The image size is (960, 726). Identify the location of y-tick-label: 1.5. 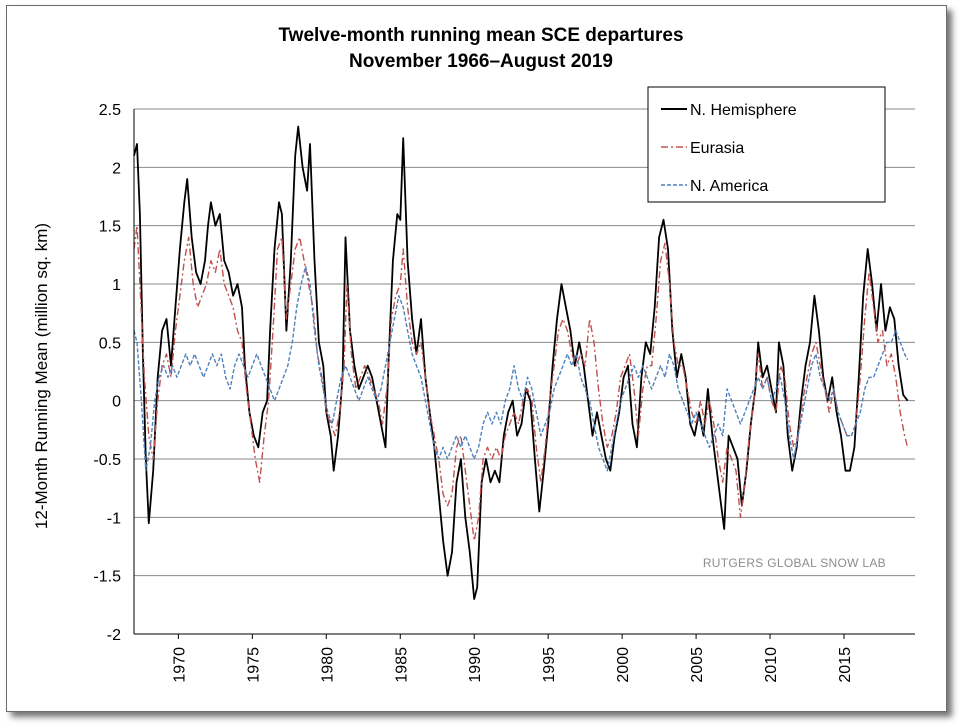
(110, 227).